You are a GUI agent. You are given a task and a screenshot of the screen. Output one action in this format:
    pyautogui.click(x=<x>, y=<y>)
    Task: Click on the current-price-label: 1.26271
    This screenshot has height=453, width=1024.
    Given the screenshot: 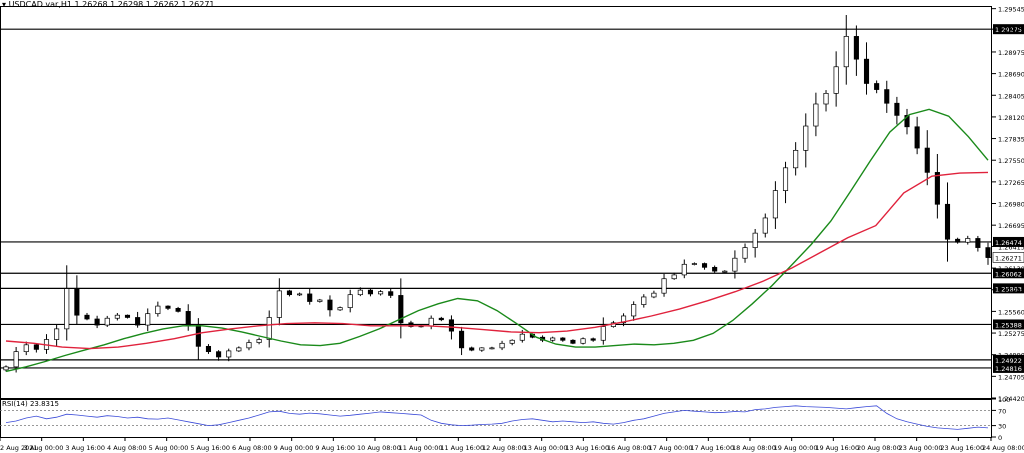 What is the action you would take?
    pyautogui.click(x=1008, y=258)
    